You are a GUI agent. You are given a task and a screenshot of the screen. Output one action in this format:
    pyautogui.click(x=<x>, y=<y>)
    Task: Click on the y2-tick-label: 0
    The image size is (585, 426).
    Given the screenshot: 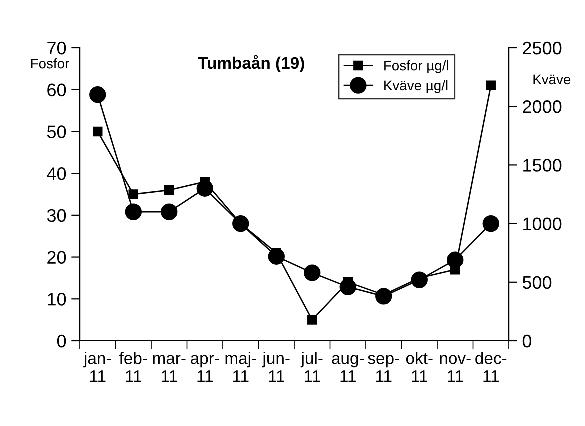 What is the action you would take?
    pyautogui.click(x=527, y=341)
    